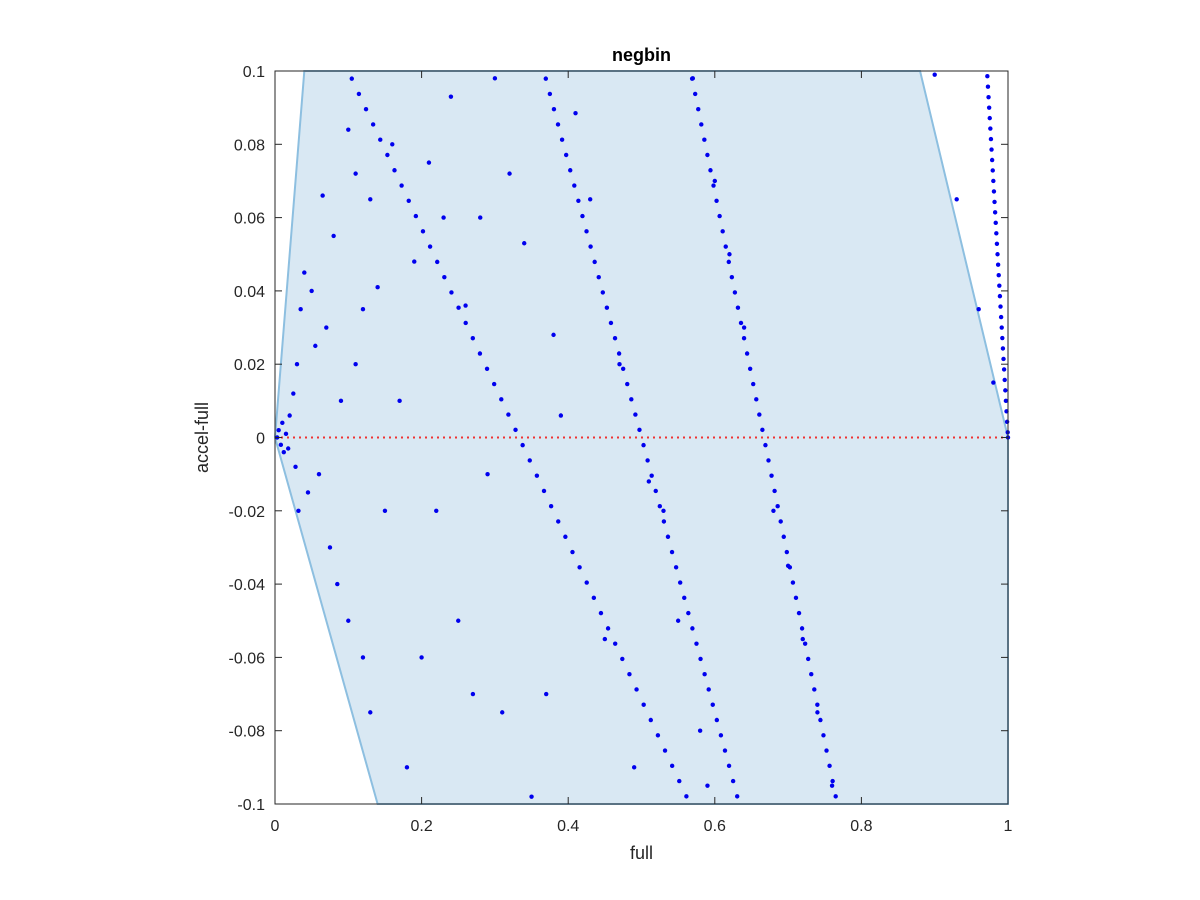 The image size is (1200, 900). What do you see at coordinates (249, 219) in the screenshot?
I see `y-tick-label: 0.06` at bounding box center [249, 219].